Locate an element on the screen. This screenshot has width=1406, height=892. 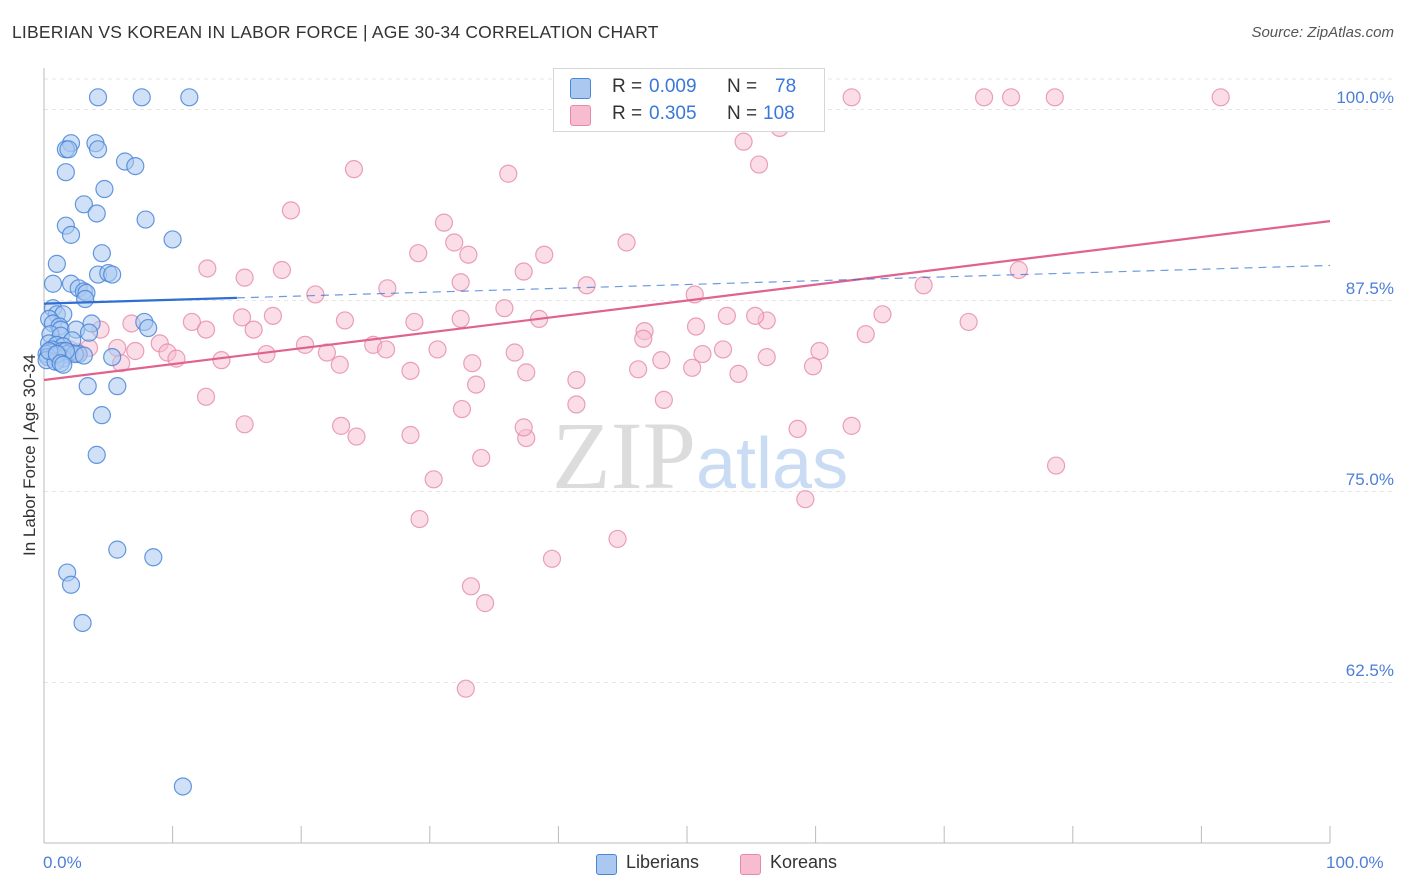
koreans-swatch is located at coordinates (580, 115).